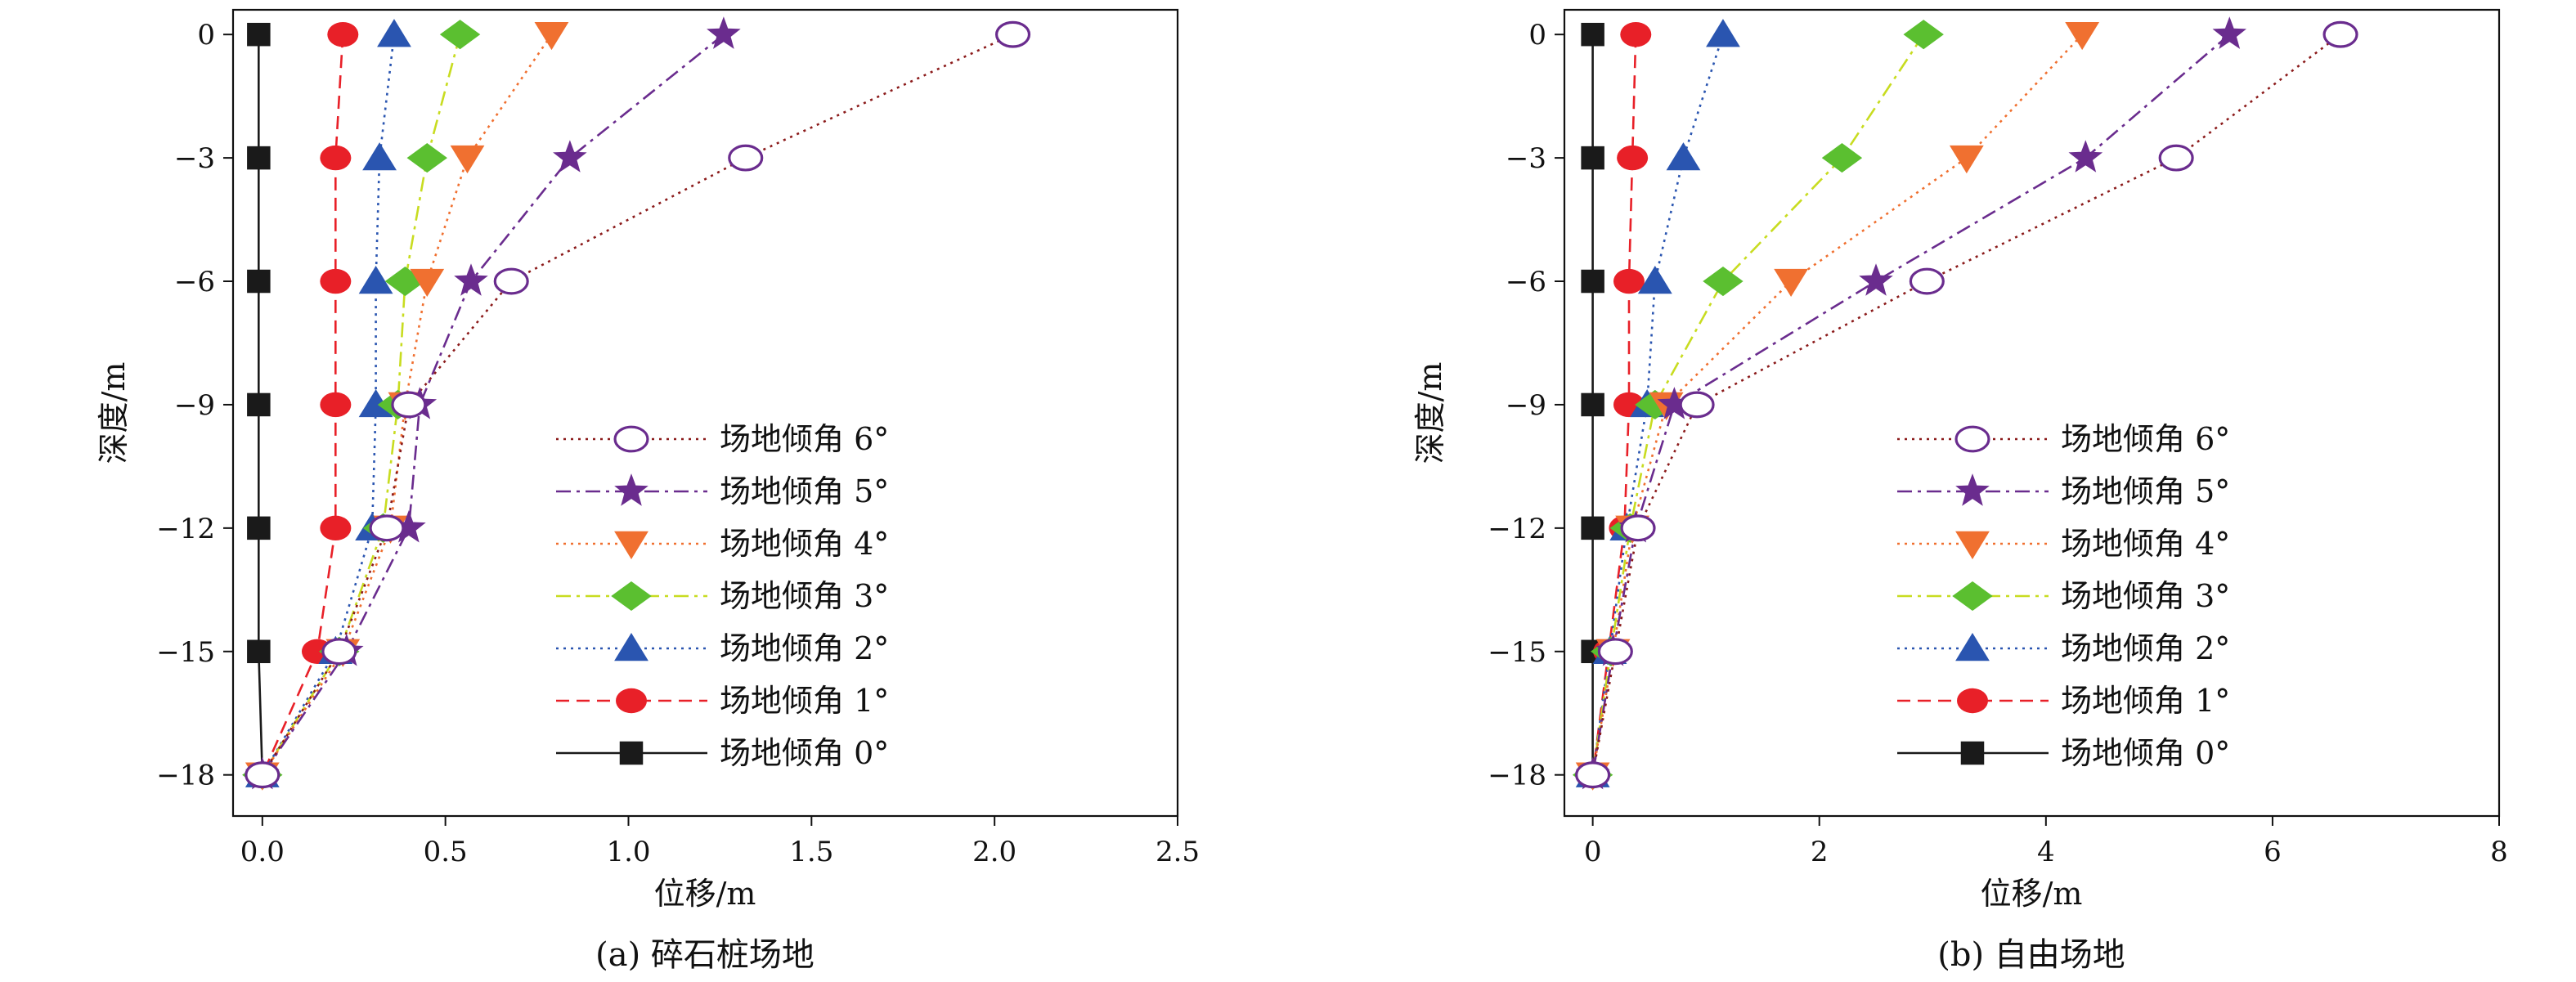  Describe the element at coordinates (2273, 852) in the screenshot. I see `x-tick-label: 6` at that location.